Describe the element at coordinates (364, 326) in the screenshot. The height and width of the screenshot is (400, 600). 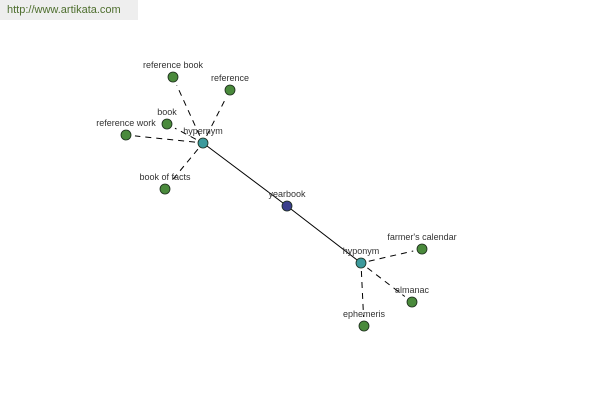
I see `node-ephemeris` at that location.